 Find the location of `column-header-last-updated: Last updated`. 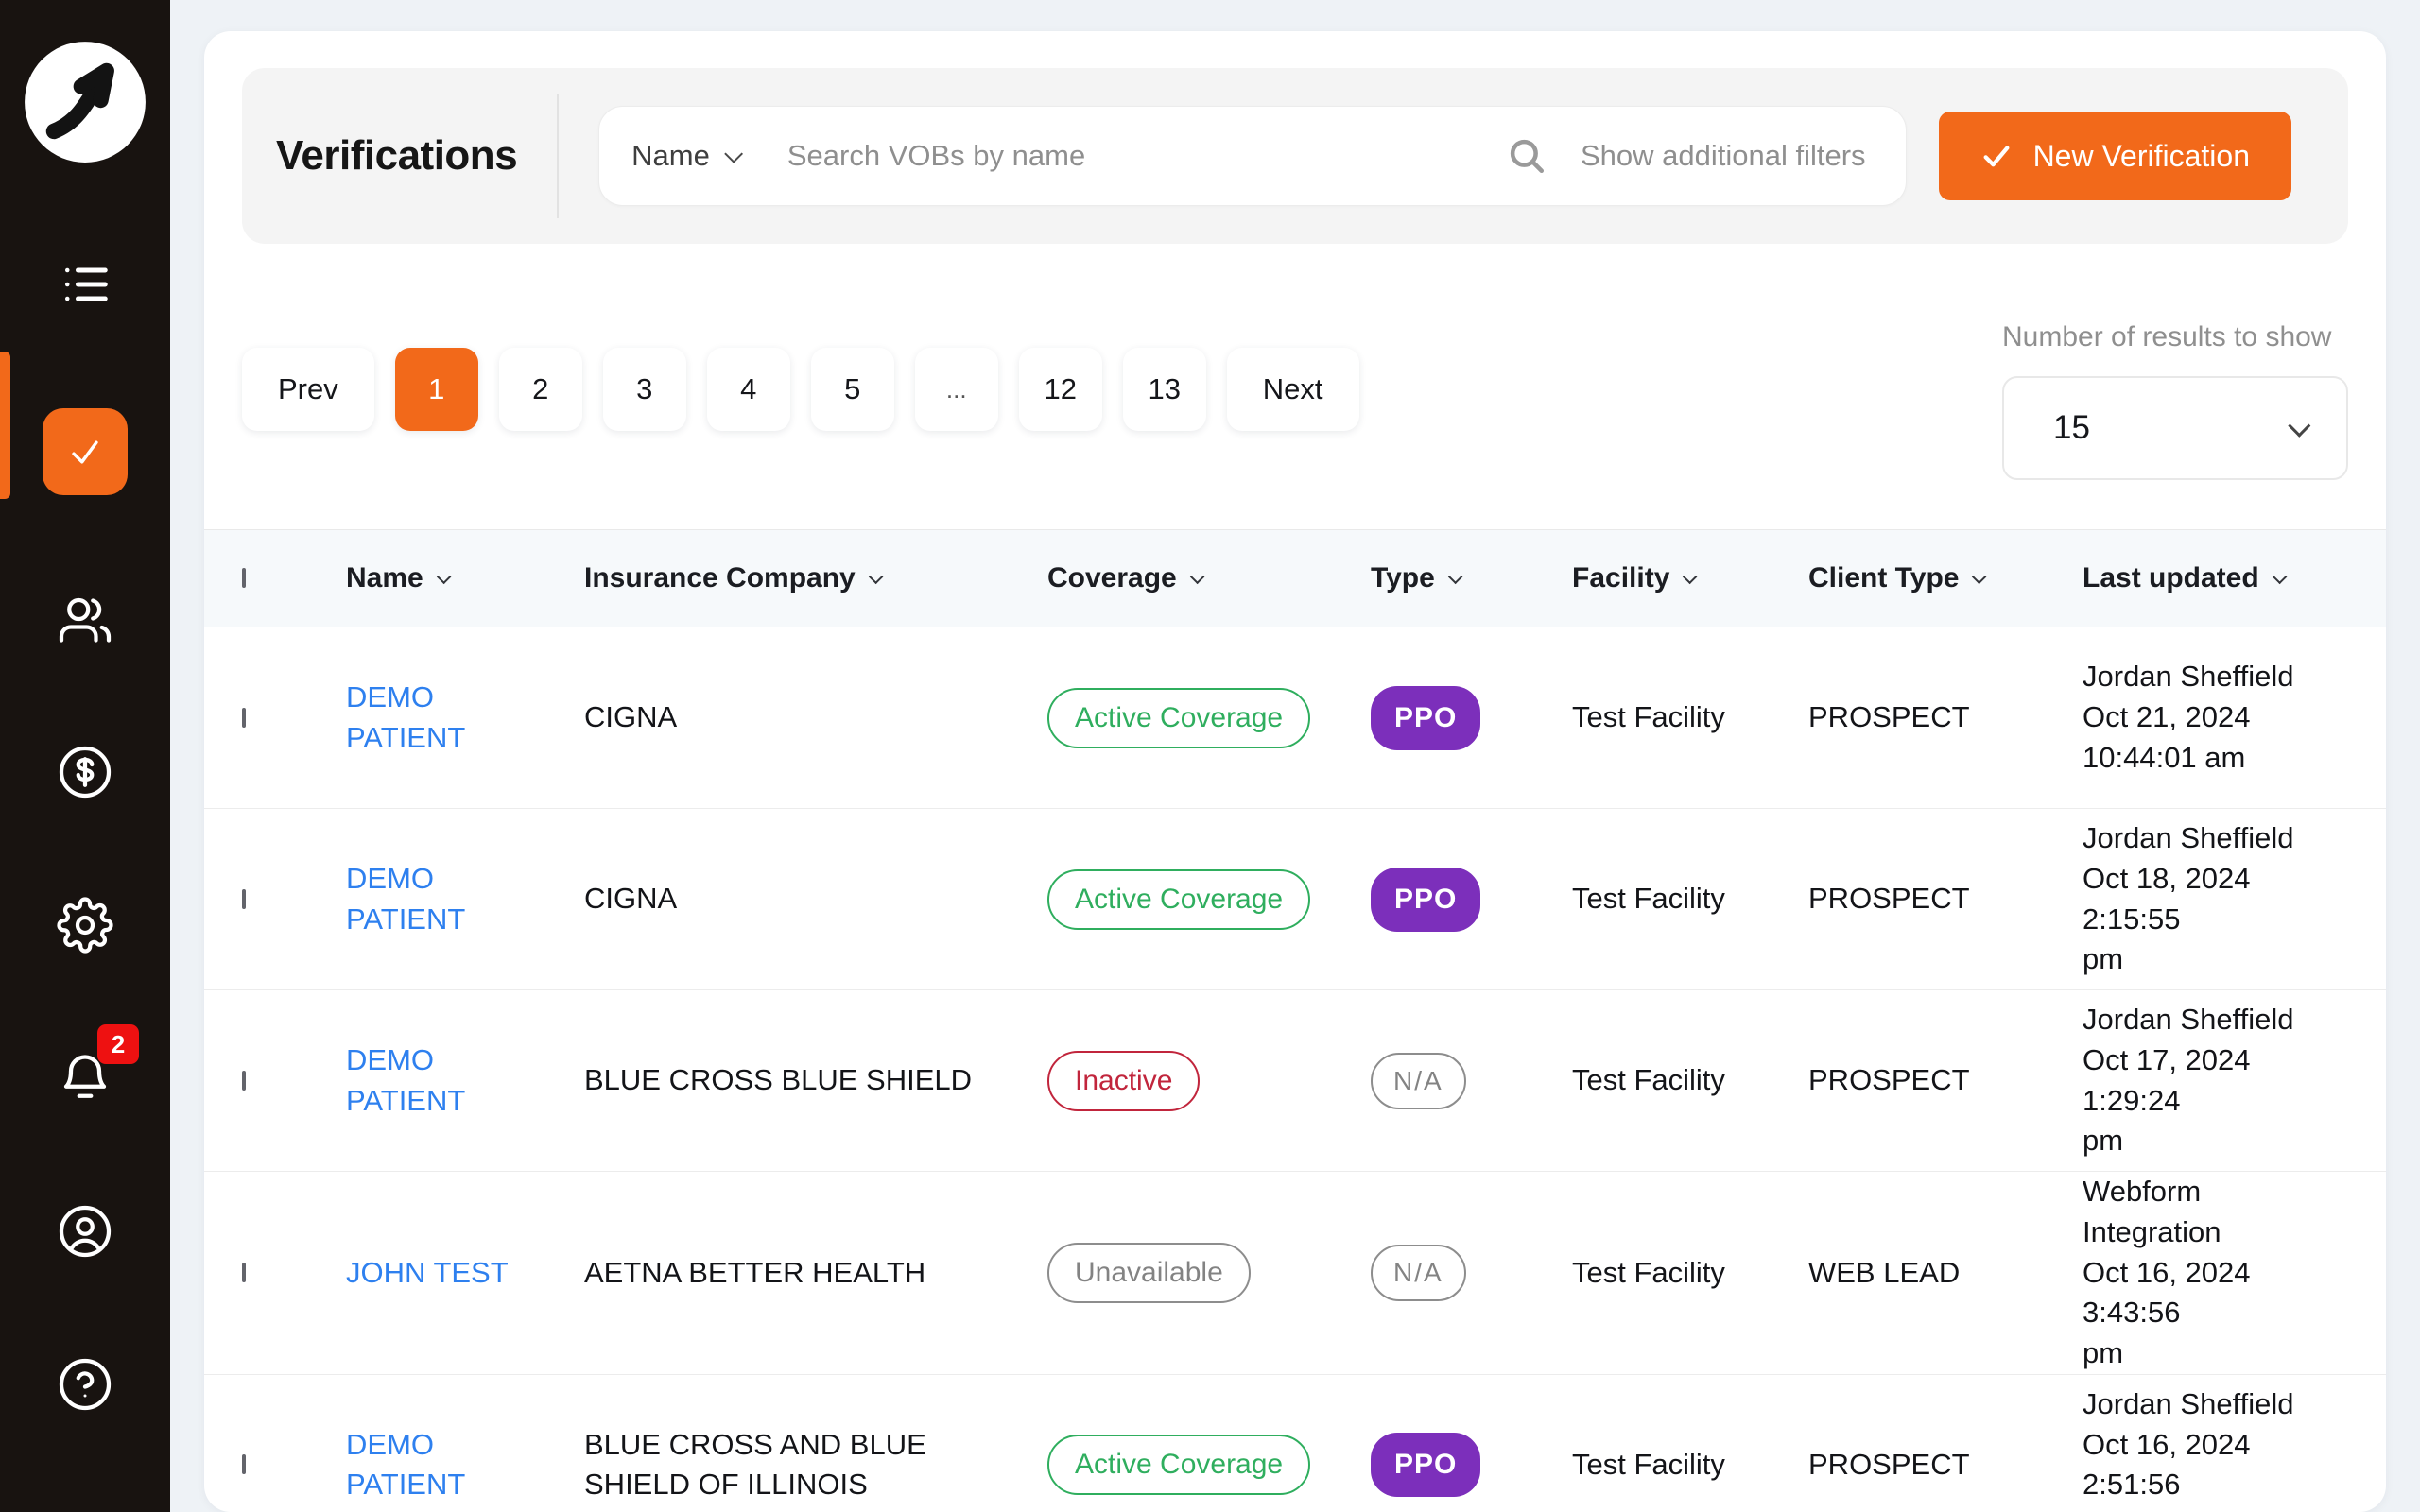

column-header-last-updated: Last updated is located at coordinates (2215, 578).